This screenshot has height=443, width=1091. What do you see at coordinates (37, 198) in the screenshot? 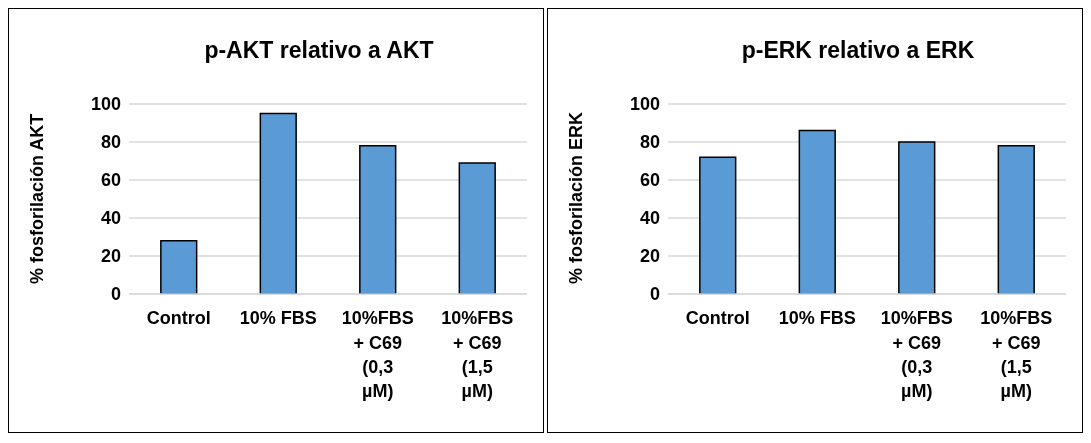
I see `y-axis-title: % fosforilación AKT` at bounding box center [37, 198].